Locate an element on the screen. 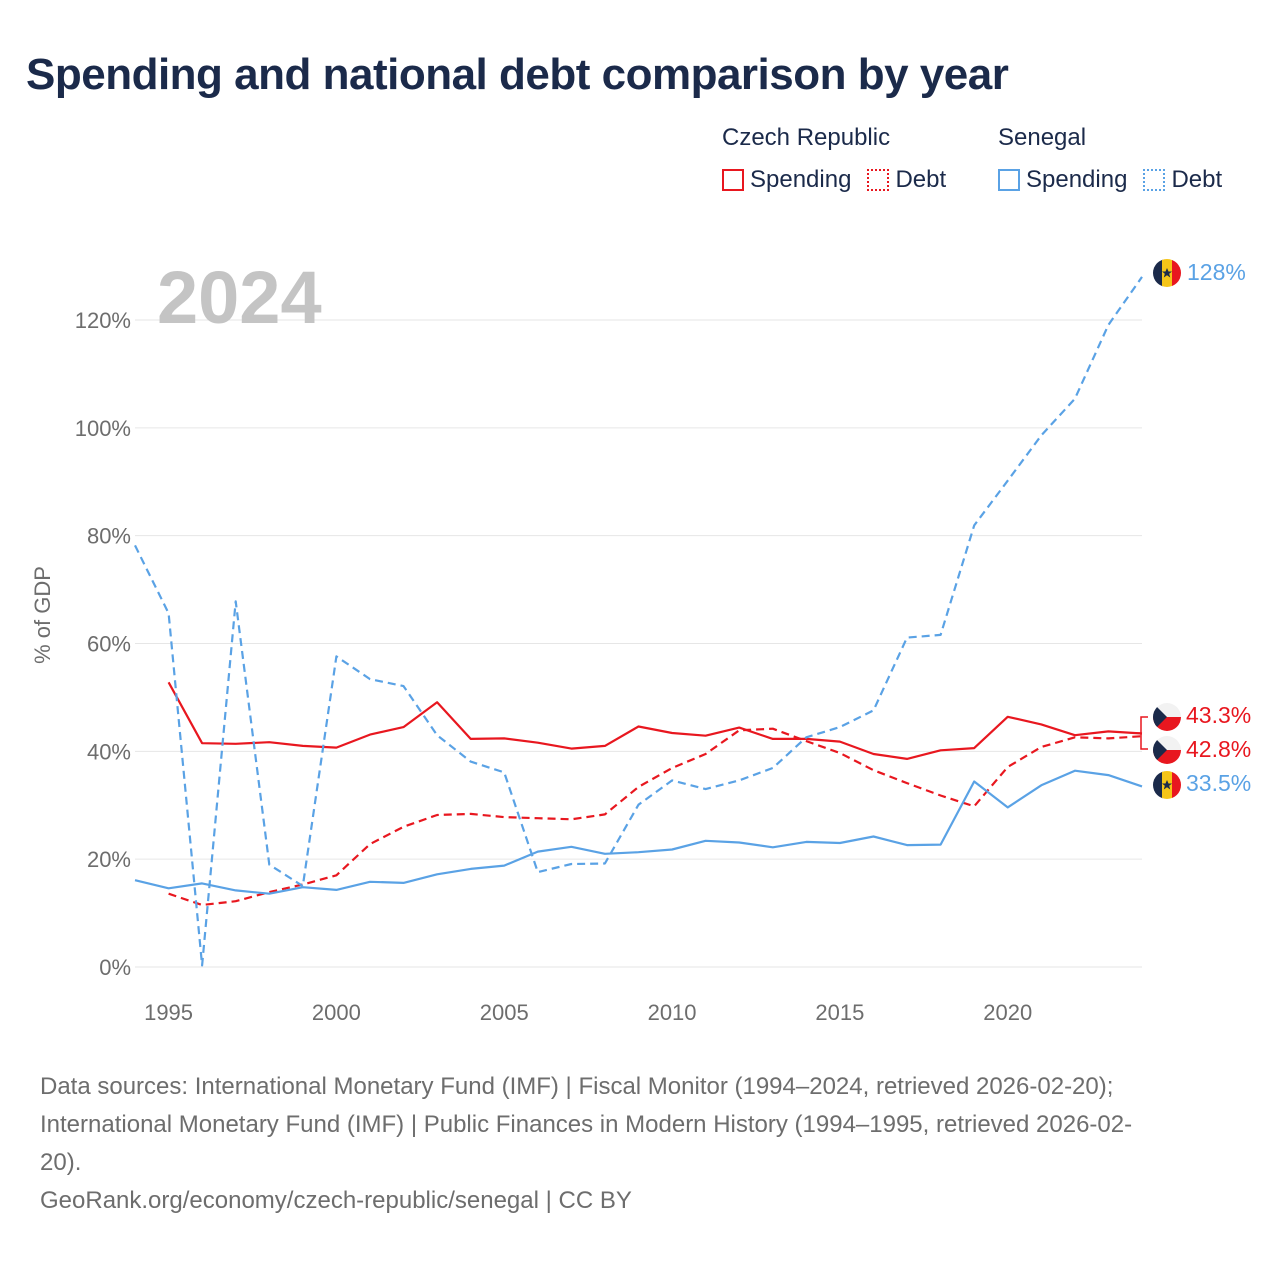  legend-czech: Czech Republic Spending Debt is located at coordinates (834, 158).